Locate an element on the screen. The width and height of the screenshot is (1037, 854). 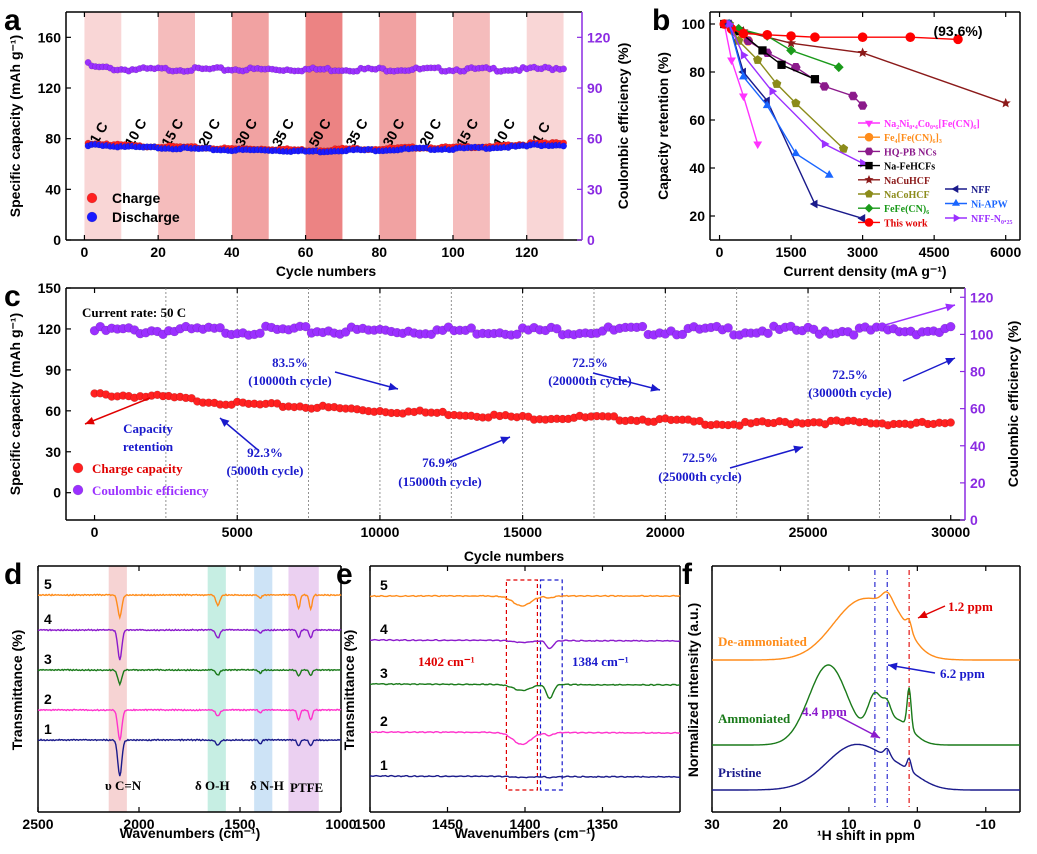
x-tick-label: 0 is located at coordinates (95, 532).